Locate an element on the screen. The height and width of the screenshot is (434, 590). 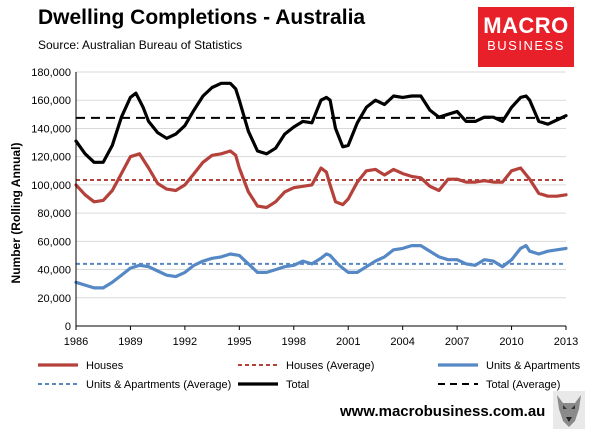
footer-url: www.macrobusiness.com.au is located at coordinates (443, 411).